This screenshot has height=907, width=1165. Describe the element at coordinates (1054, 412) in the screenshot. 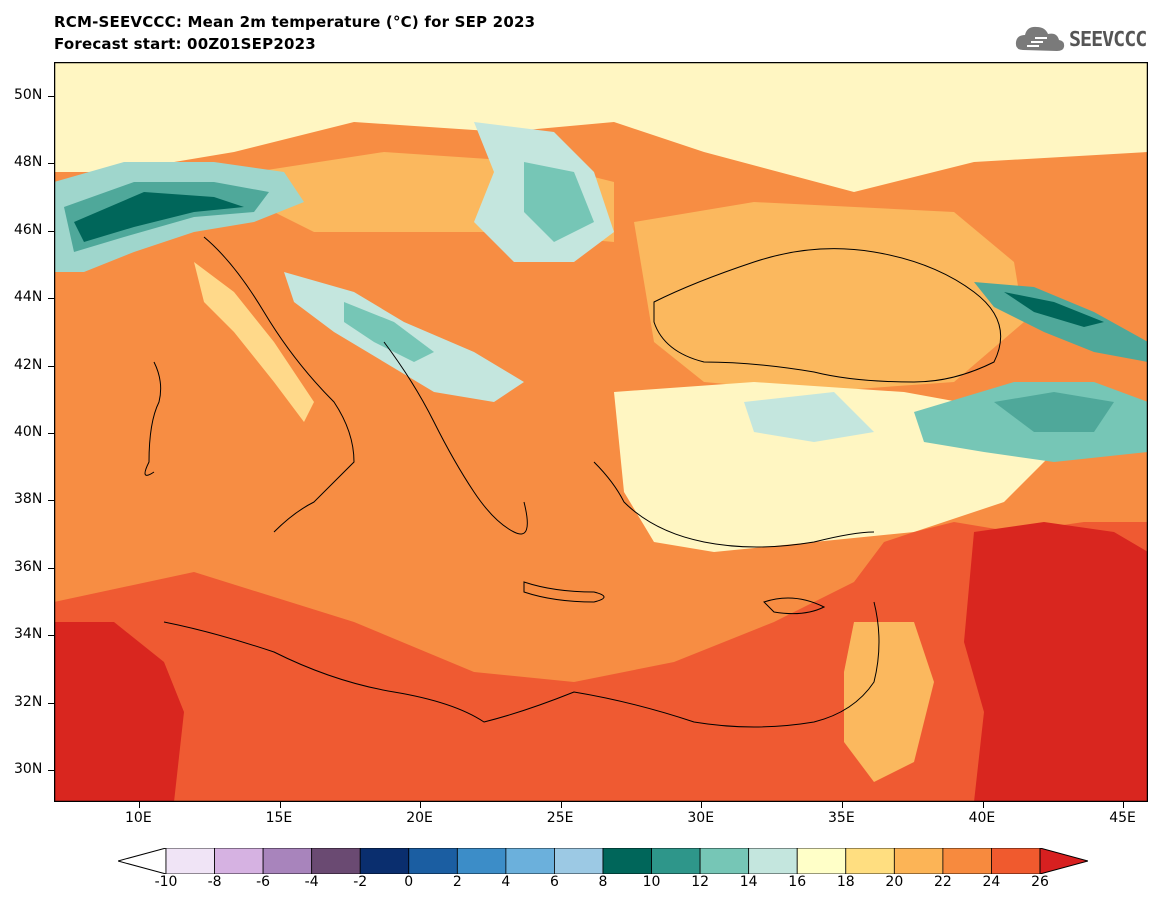

I see `east-anatolia-colder-region` at that location.